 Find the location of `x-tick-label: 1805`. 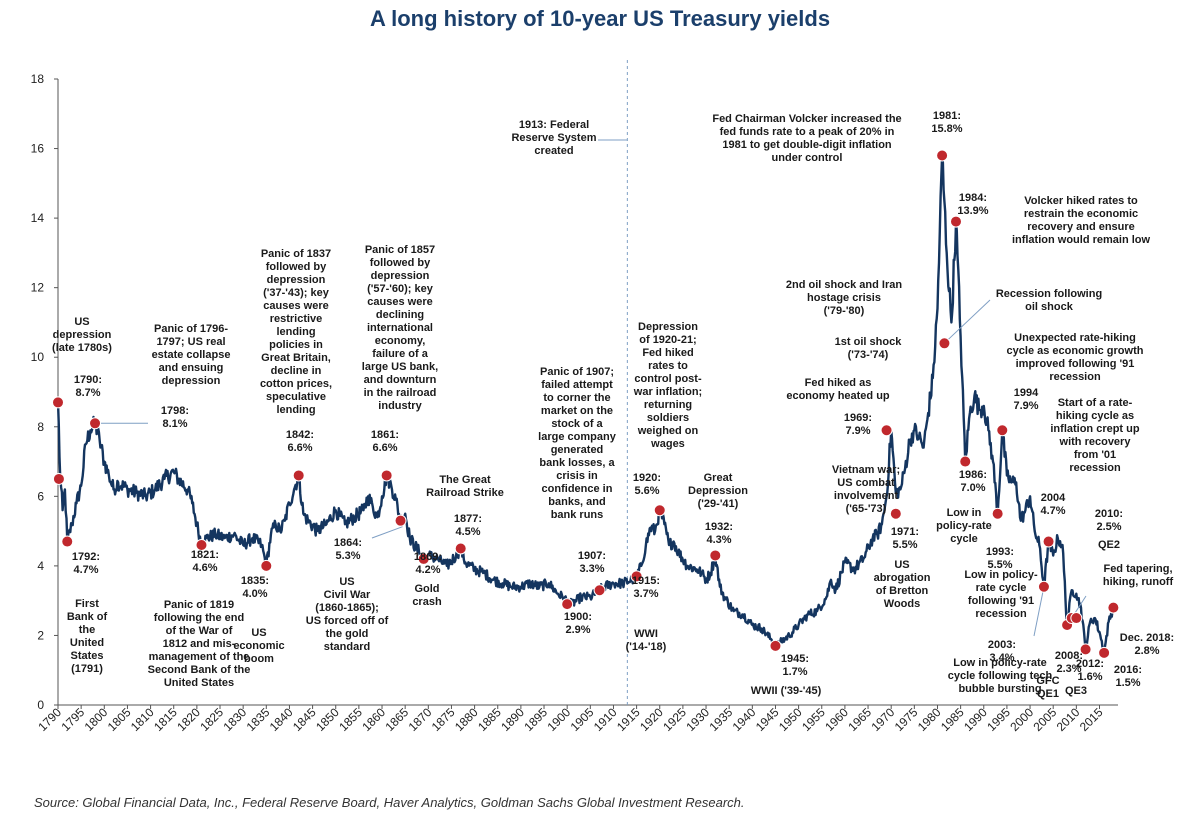

x-tick-label: 1805 is located at coordinates (119, 719).